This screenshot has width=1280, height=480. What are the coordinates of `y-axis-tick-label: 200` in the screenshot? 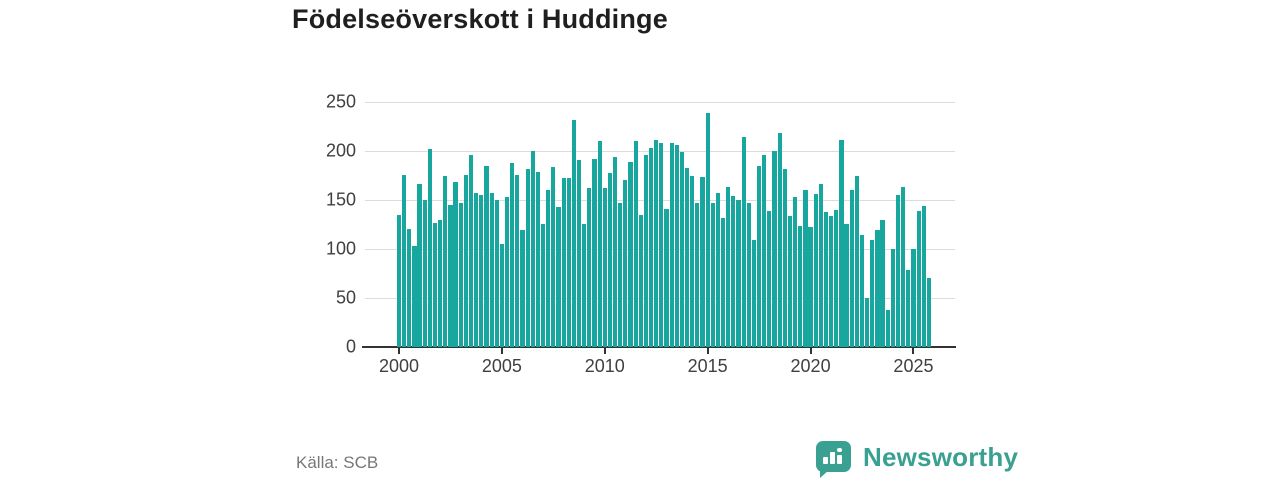 It's located at (340, 150).